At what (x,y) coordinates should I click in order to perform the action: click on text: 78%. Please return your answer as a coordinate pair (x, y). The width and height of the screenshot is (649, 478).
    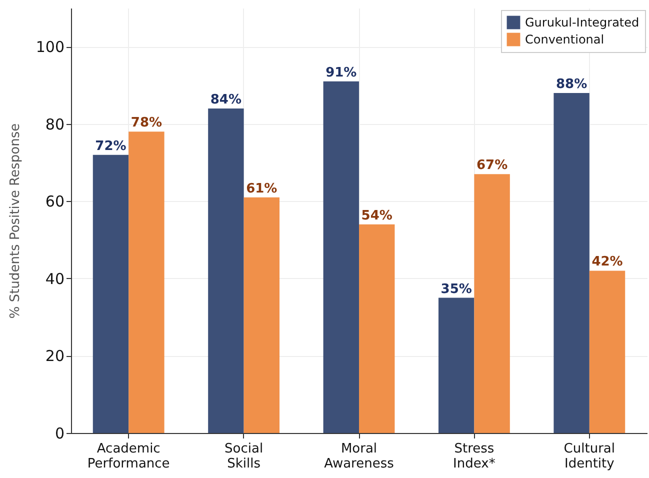
    Looking at the image, I should click on (146, 123).